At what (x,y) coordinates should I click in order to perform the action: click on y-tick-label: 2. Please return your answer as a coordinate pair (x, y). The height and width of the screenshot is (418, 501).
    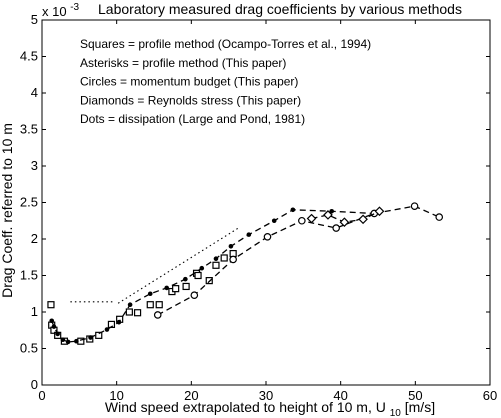
    Looking at the image, I should click on (34, 238).